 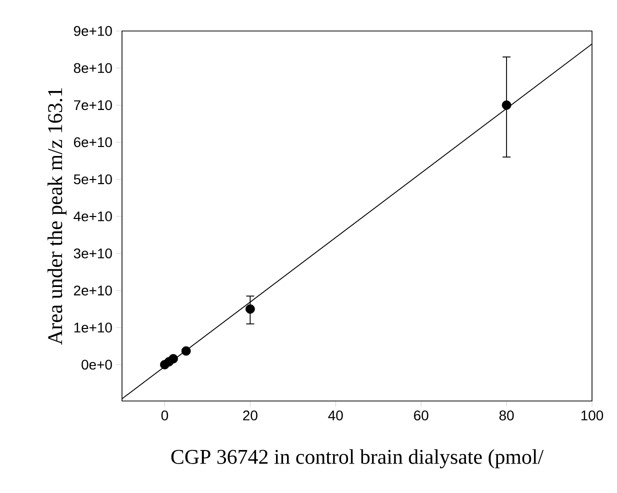 I want to click on y-tick-label: 6e+10, so click(x=93, y=142).